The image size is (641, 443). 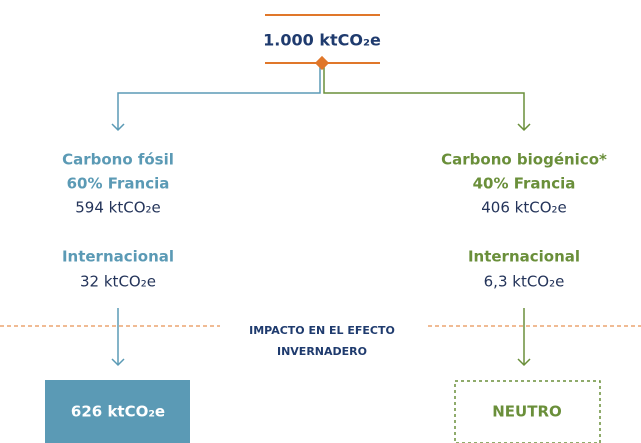 What do you see at coordinates (524, 257) in the screenshot?
I see `right-intl-label: Internacional` at bounding box center [524, 257].